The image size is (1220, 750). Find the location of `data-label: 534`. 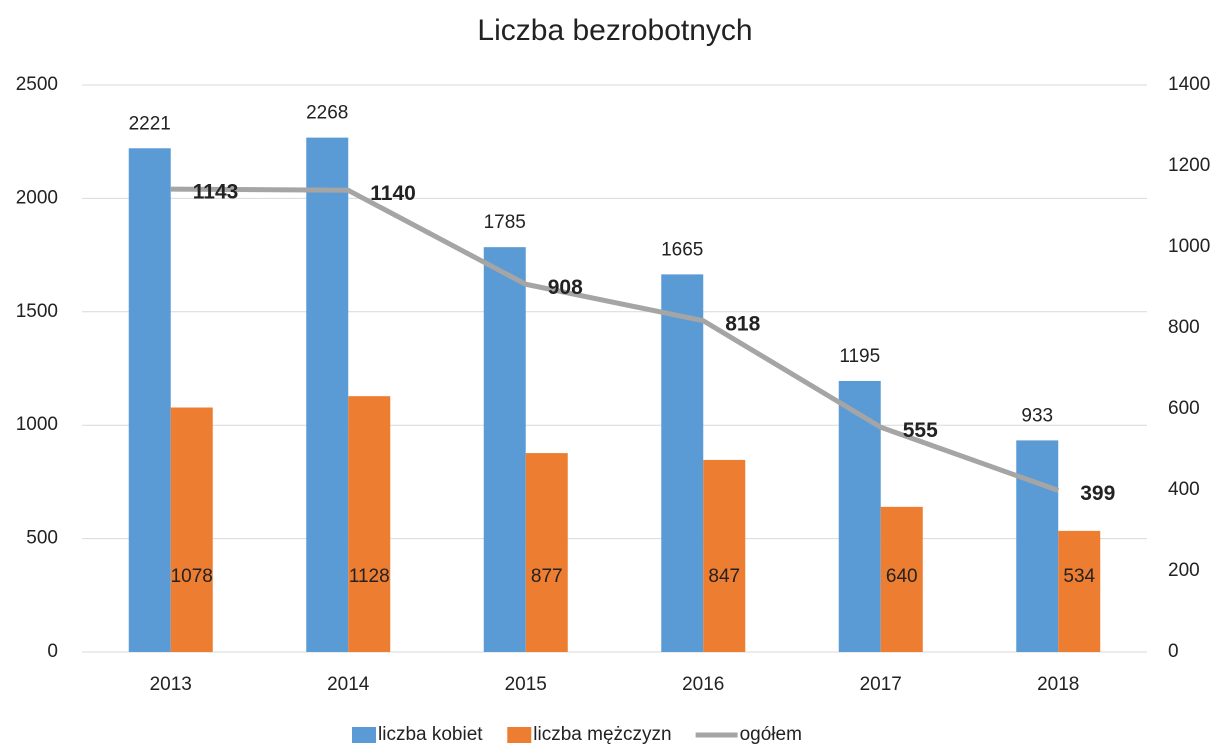

data-label: 534 is located at coordinates (1079, 576).